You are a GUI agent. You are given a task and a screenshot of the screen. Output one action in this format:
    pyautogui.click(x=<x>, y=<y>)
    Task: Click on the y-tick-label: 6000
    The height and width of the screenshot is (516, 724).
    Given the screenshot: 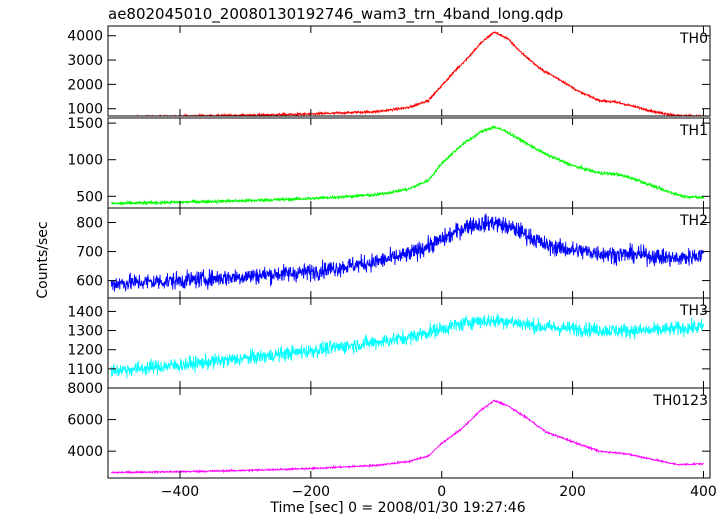 What is the action you would take?
    pyautogui.click(x=85, y=421)
    